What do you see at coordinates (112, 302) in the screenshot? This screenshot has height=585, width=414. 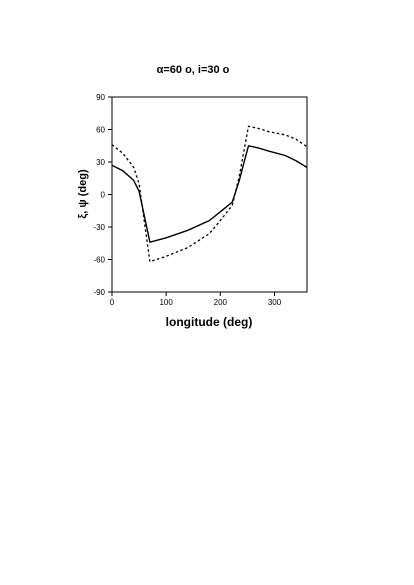 I see `x-tick-label: 0` at bounding box center [112, 302].